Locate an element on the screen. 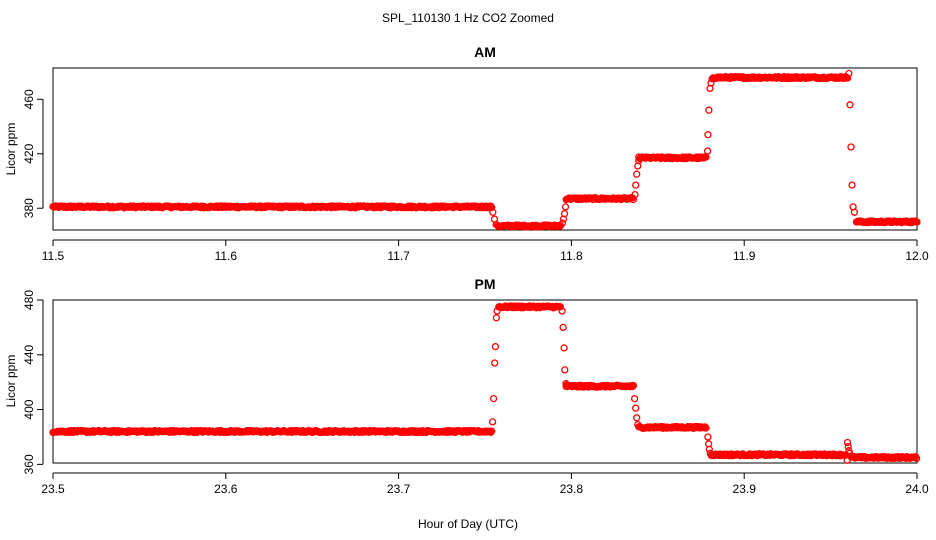 This screenshot has height=540, width=936. am-y-tick-label: 420 is located at coordinates (29, 153).